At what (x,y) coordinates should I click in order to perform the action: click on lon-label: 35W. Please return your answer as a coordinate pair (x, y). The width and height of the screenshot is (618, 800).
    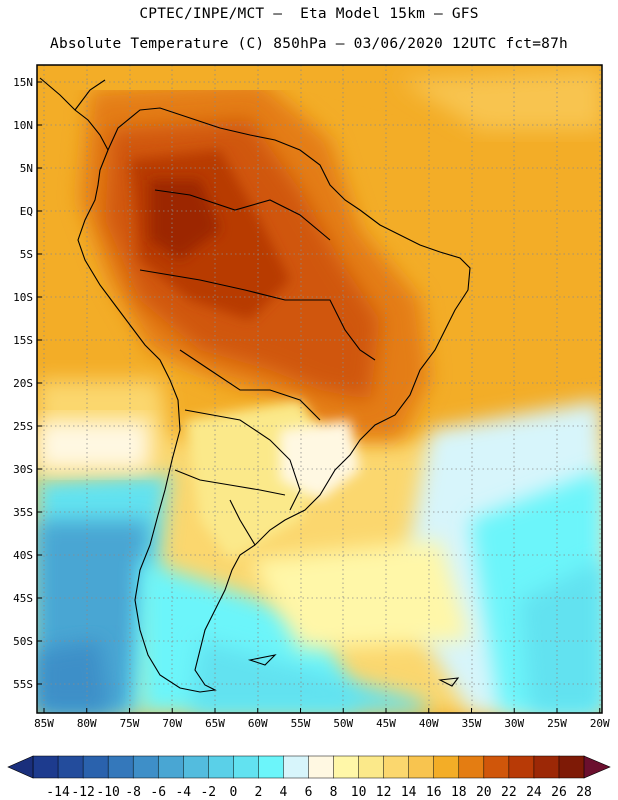
    Looking at the image, I should click on (472, 723).